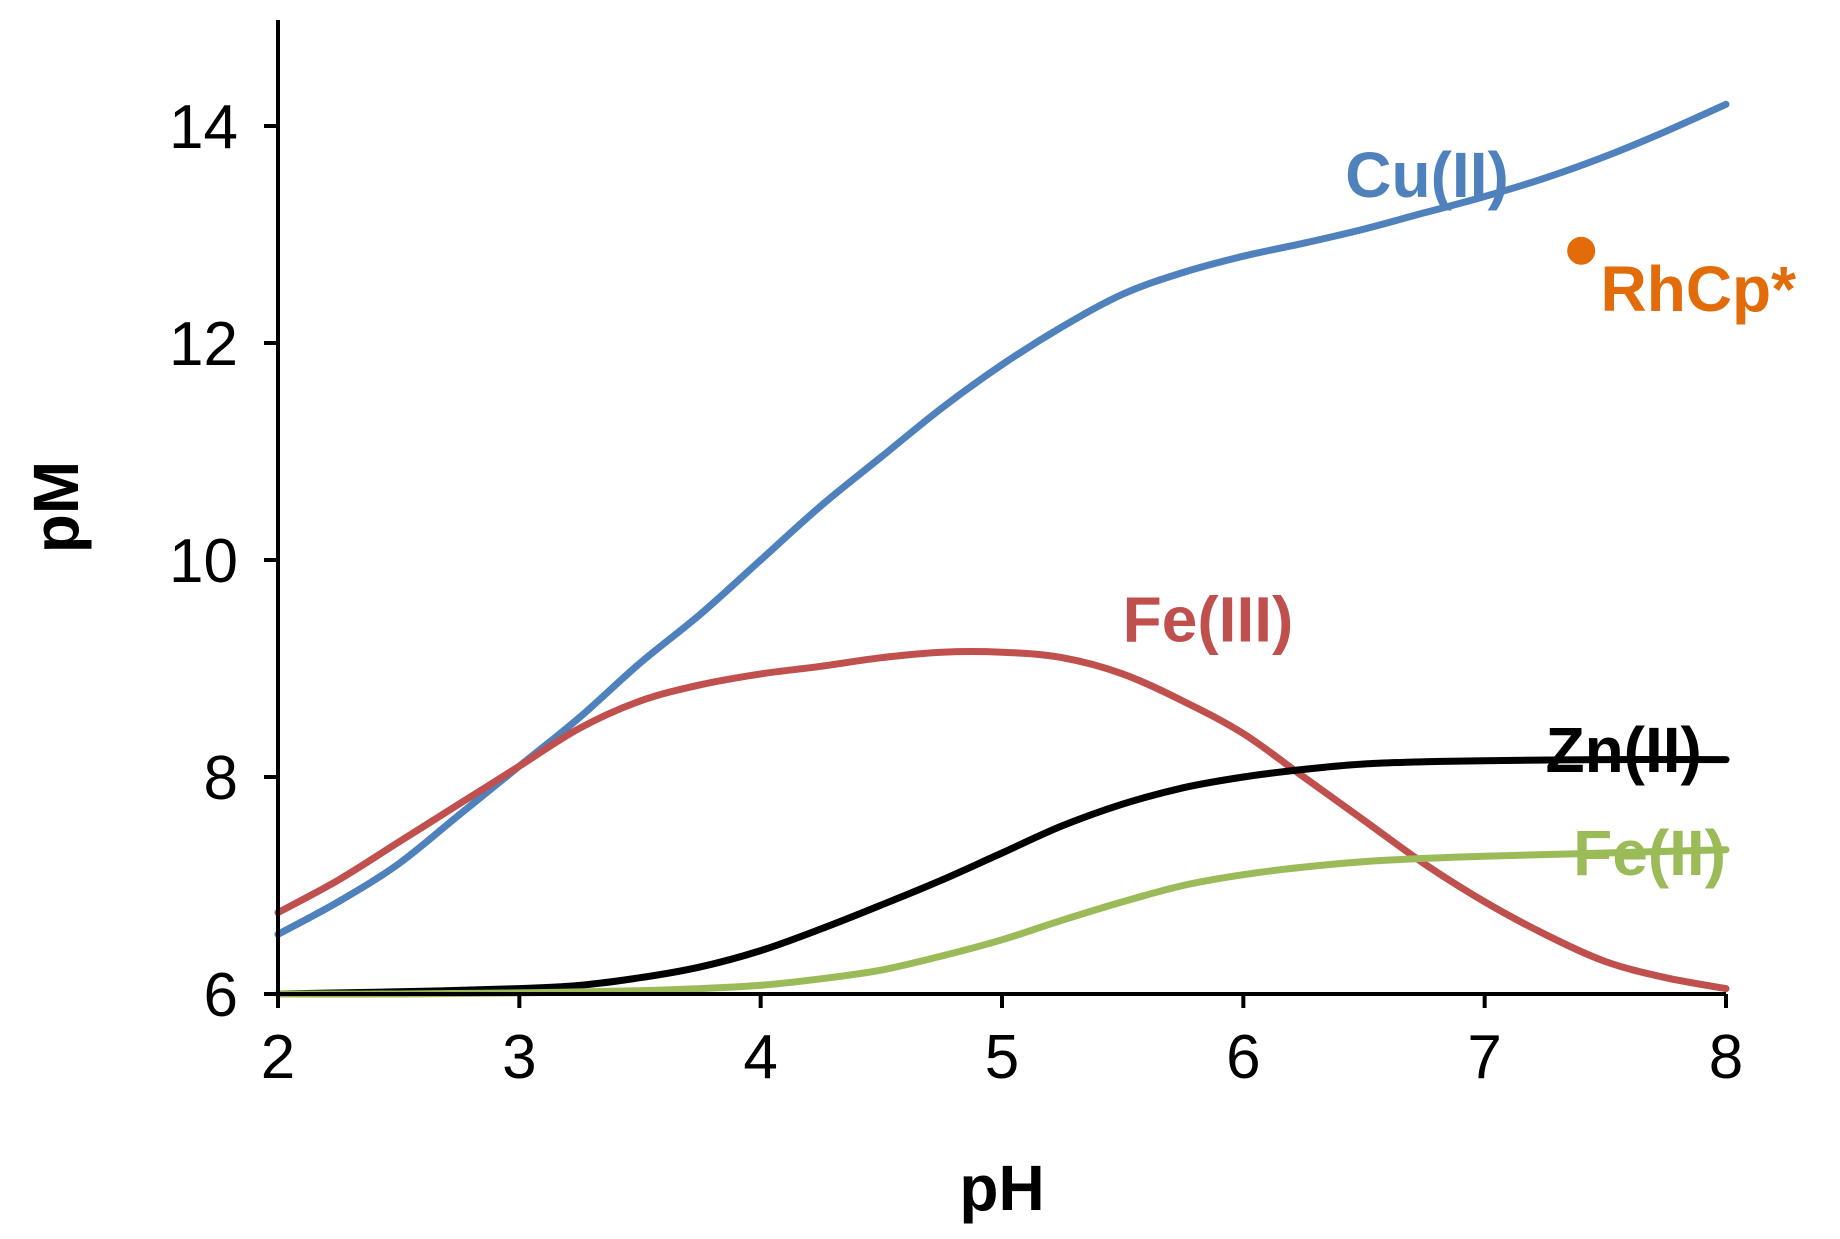  Describe the element at coordinates (1002, 922) in the screenshot. I see `series-line-fe-ii` at that location.